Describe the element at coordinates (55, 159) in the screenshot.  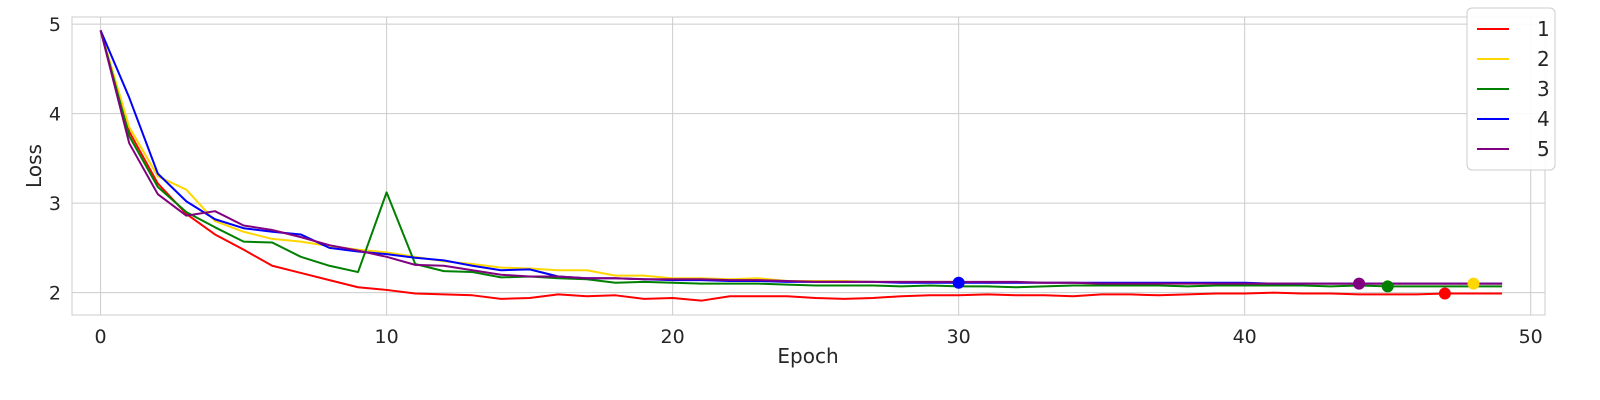
I see `y-tick-labels: 2 3 4 5` at that location.